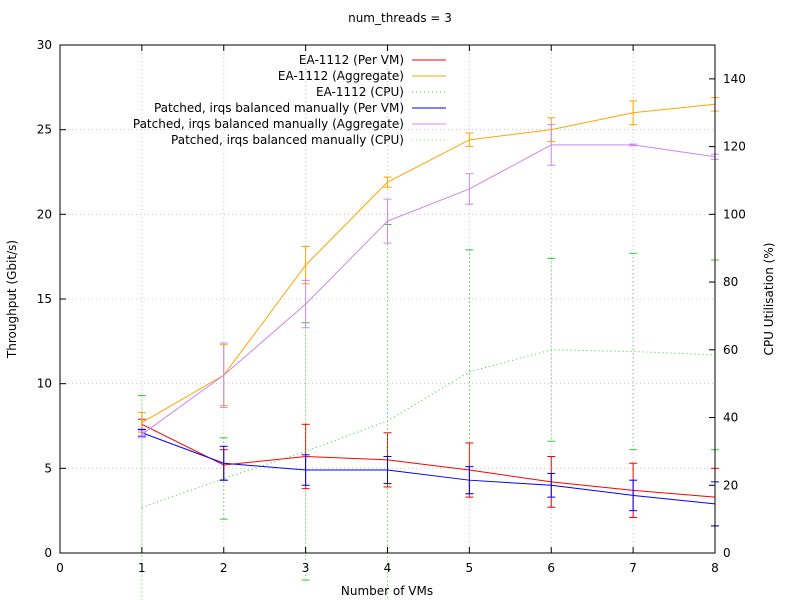 This screenshot has height=600, width=800. What do you see at coordinates (551, 568) in the screenshot?
I see `x-tick-label: 6` at bounding box center [551, 568].